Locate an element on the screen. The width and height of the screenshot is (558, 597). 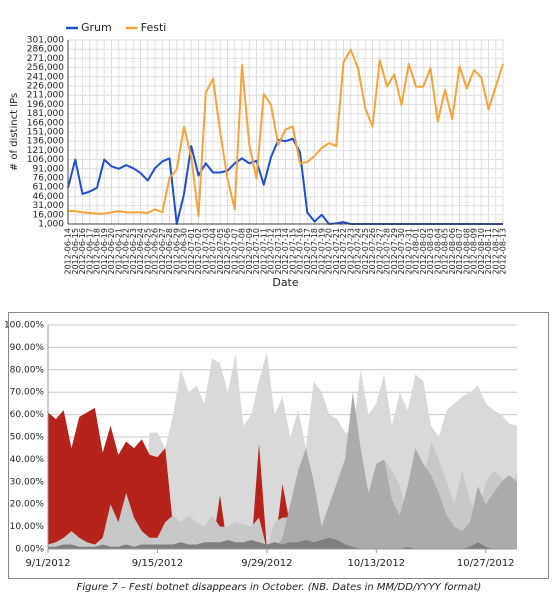
legend-label: Grum is located at coordinates (96, 27).